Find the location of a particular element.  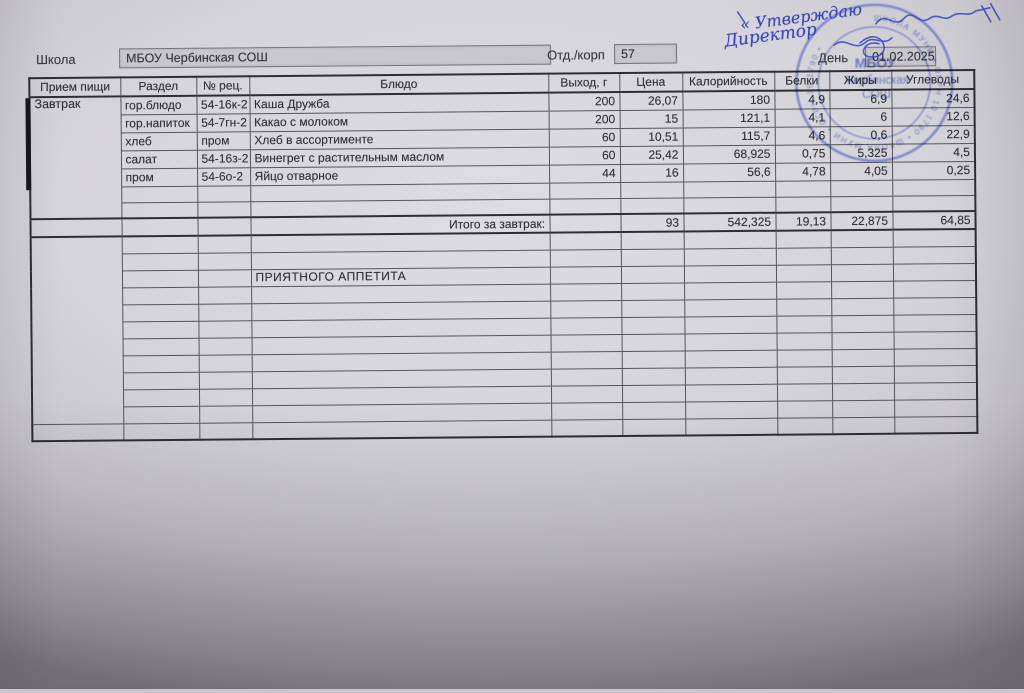

total-carbs: 64,85 is located at coordinates (934, 220).